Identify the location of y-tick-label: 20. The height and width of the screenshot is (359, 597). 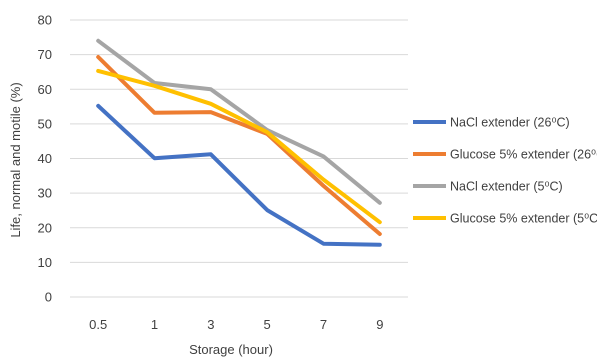
(45, 227).